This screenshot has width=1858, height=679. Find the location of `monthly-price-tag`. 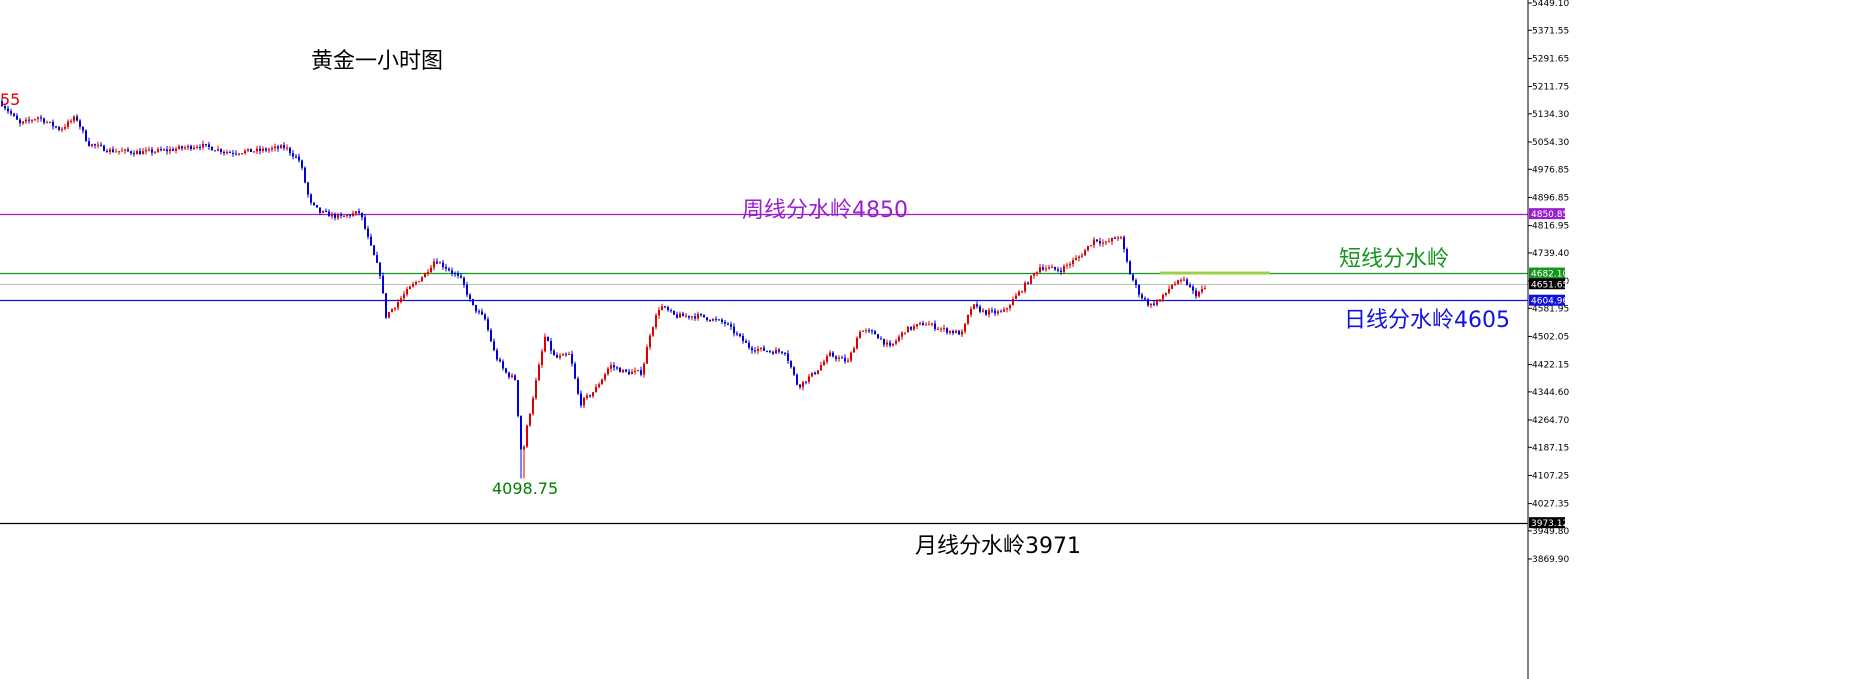

monthly-price-tag is located at coordinates (1547, 523).